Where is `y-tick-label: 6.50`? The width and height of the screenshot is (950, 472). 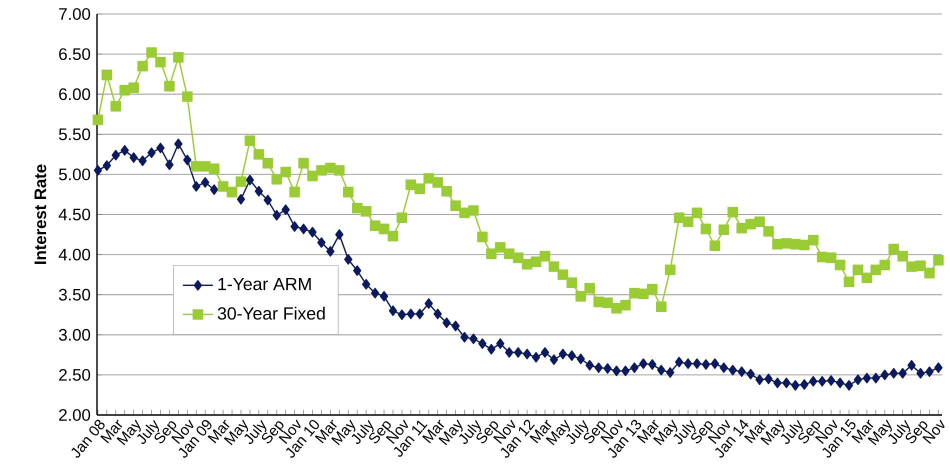 y-tick-label: 6.50 is located at coordinates (74, 54).